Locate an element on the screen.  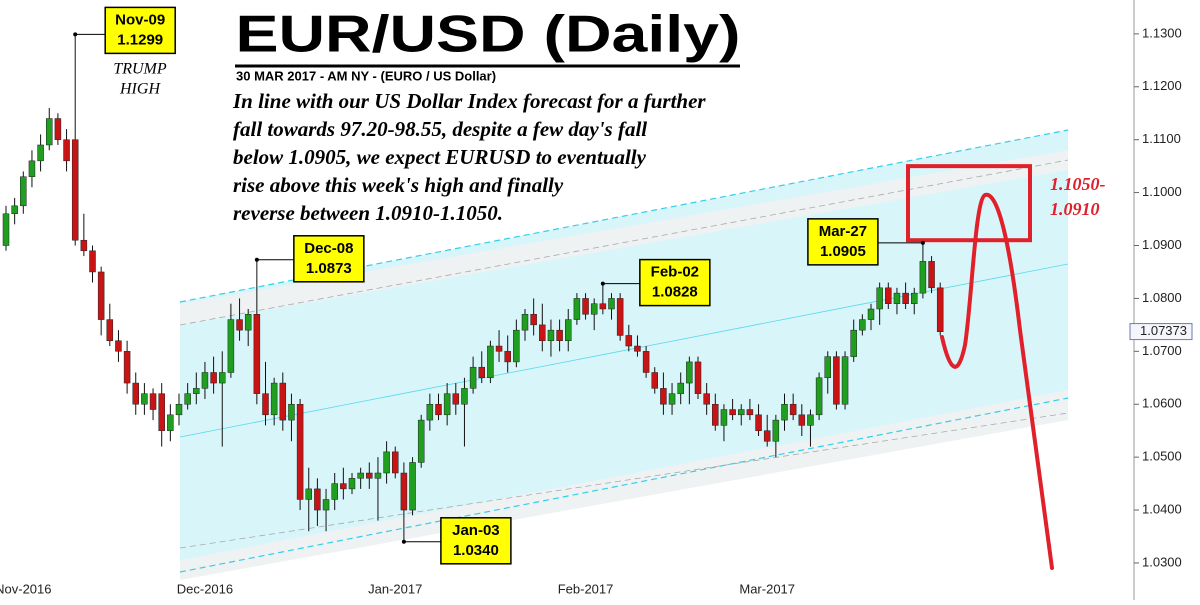
y-tick-label: 1.1200 is located at coordinates (1162, 85).